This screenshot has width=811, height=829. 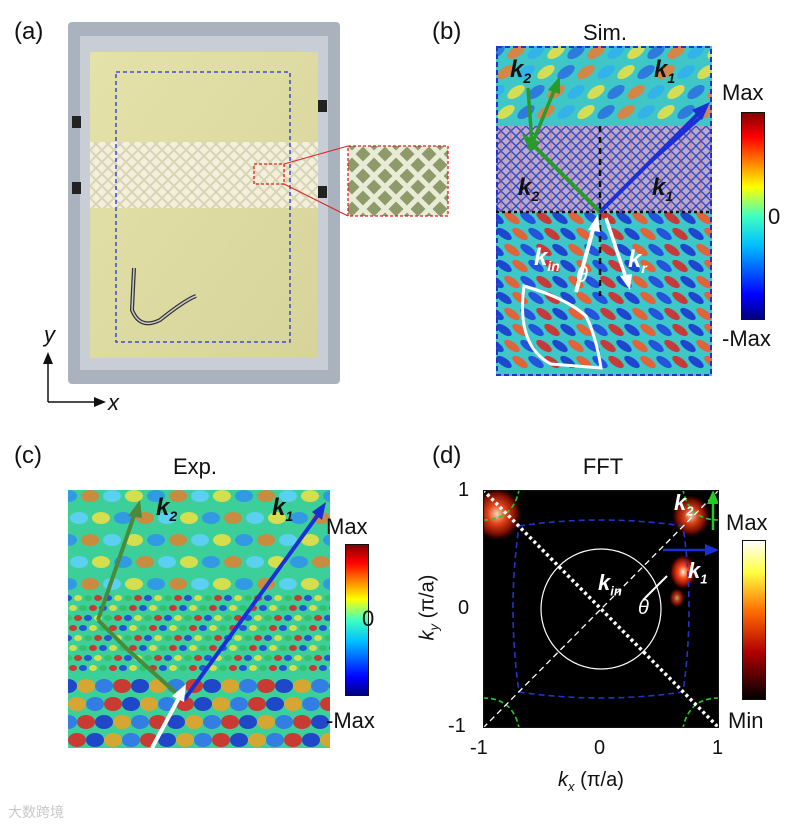 I want to click on panel-d-ylabel: ky (π/a), so click(x=429, y=607).